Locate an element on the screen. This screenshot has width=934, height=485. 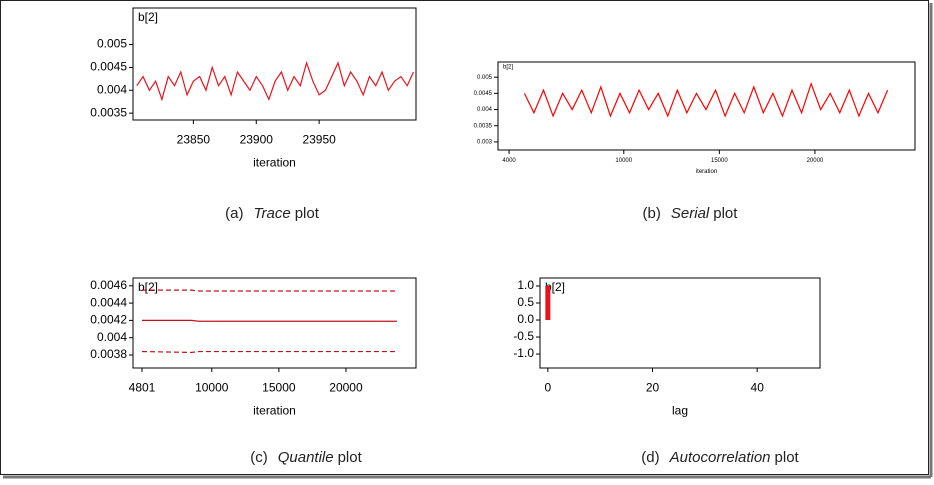
caption: (a) Trace plot is located at coordinates (272, 213).